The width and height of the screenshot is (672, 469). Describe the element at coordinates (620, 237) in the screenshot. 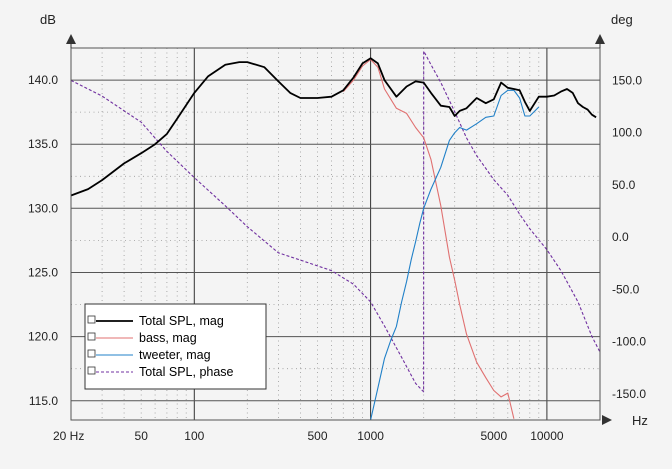

I see `right-tick-label: 0.0` at that location.